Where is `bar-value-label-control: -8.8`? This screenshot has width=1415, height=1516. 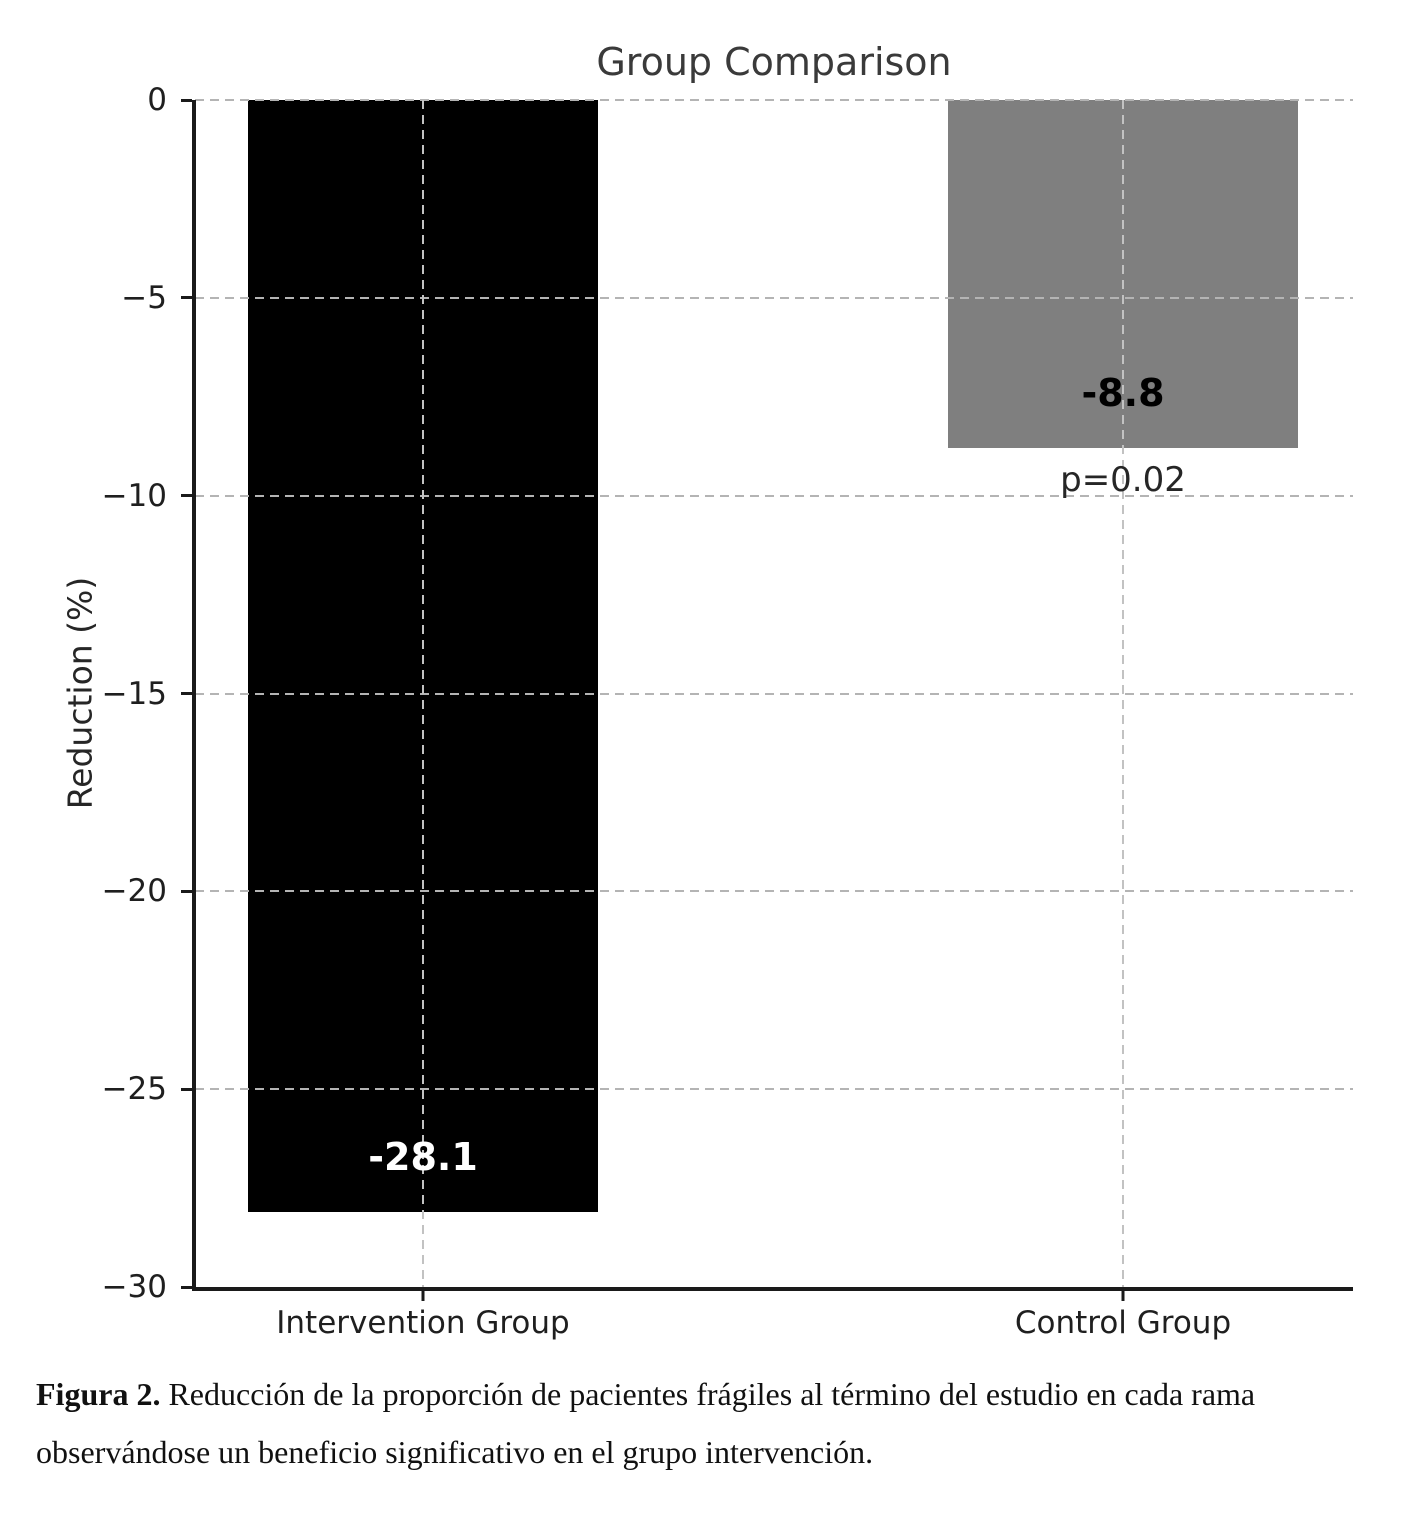
bar-value-label-control: -8.8 is located at coordinates (1123, 393).